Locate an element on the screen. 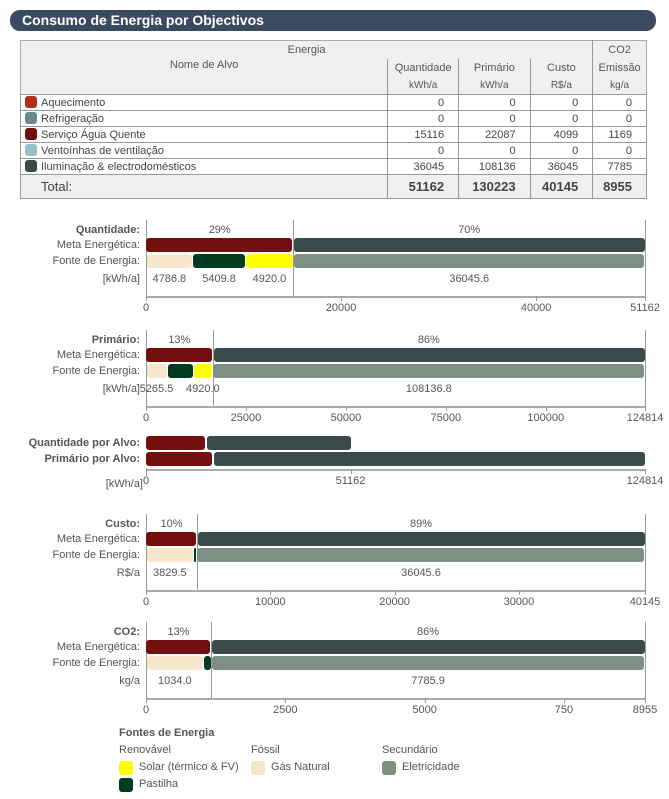  tick-label: 10000 is located at coordinates (270, 602).